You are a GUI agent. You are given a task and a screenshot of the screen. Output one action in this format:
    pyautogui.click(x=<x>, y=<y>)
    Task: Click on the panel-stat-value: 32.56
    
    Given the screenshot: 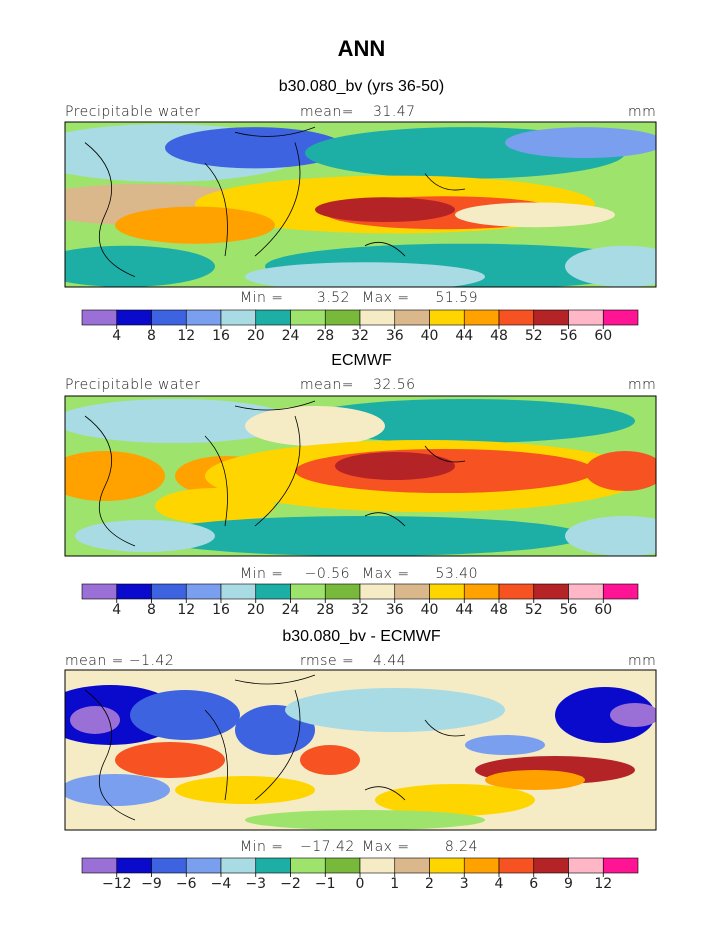 What is the action you would take?
    pyautogui.click(x=394, y=385)
    